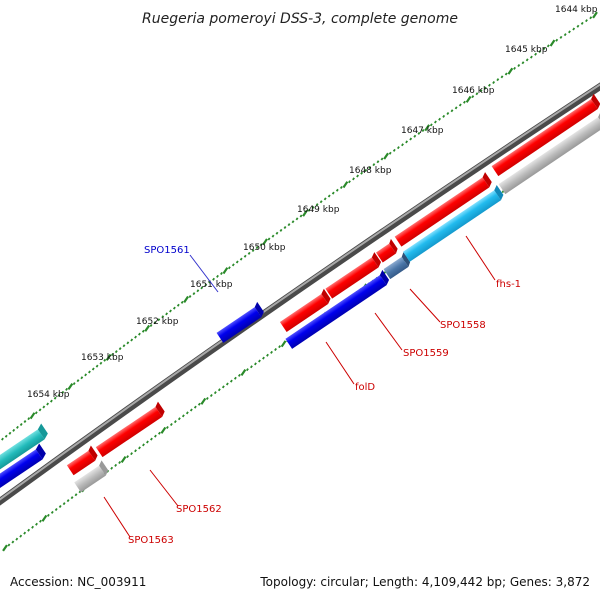  Describe the element at coordinates (386, 250) in the screenshot. I see `gene-red-small` at that location.